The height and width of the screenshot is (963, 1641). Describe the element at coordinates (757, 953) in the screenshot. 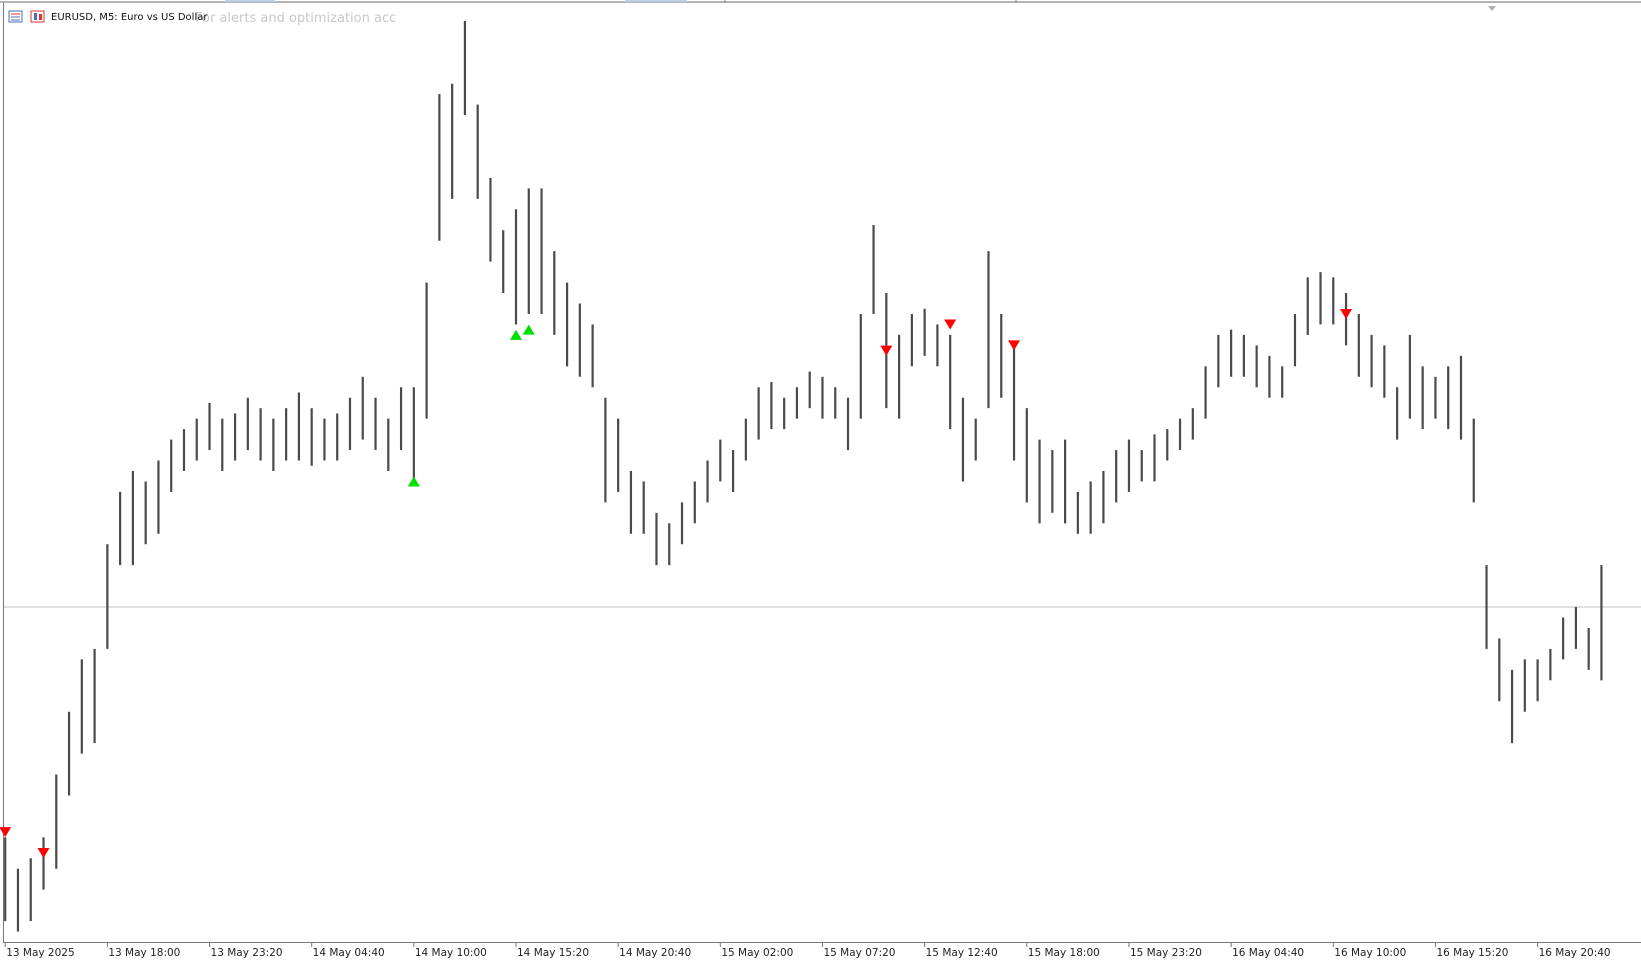

I see `x-tick-label: 15 May 02:00` at that location.